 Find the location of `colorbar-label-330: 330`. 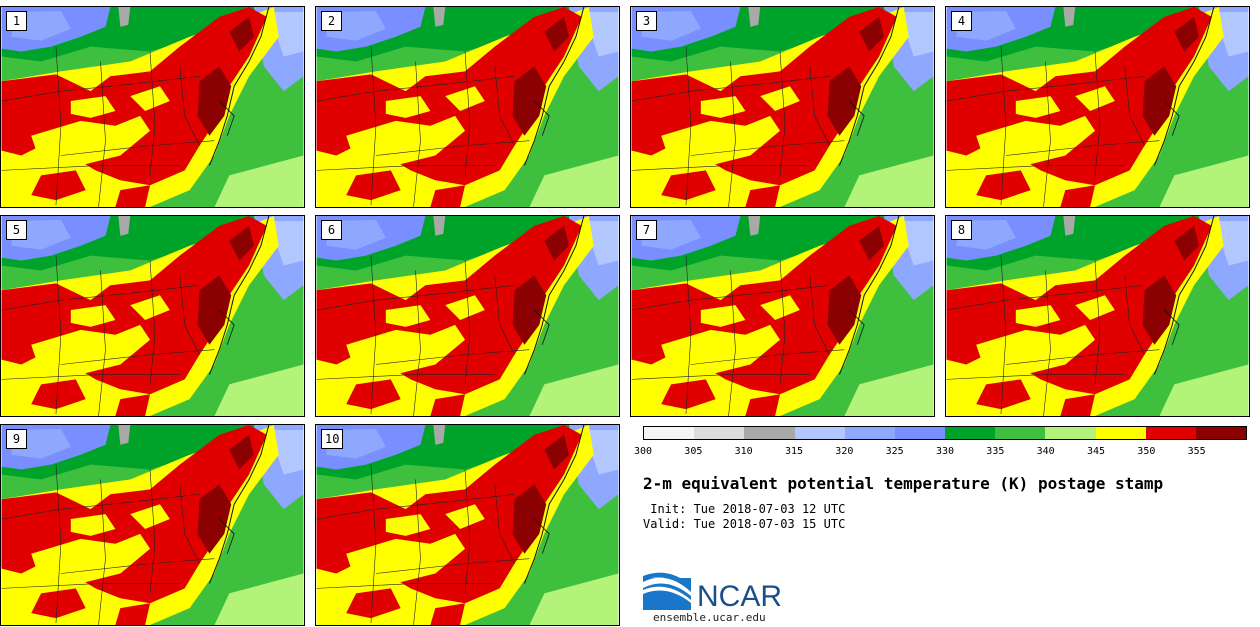

colorbar-label-330: 330 is located at coordinates (945, 451).